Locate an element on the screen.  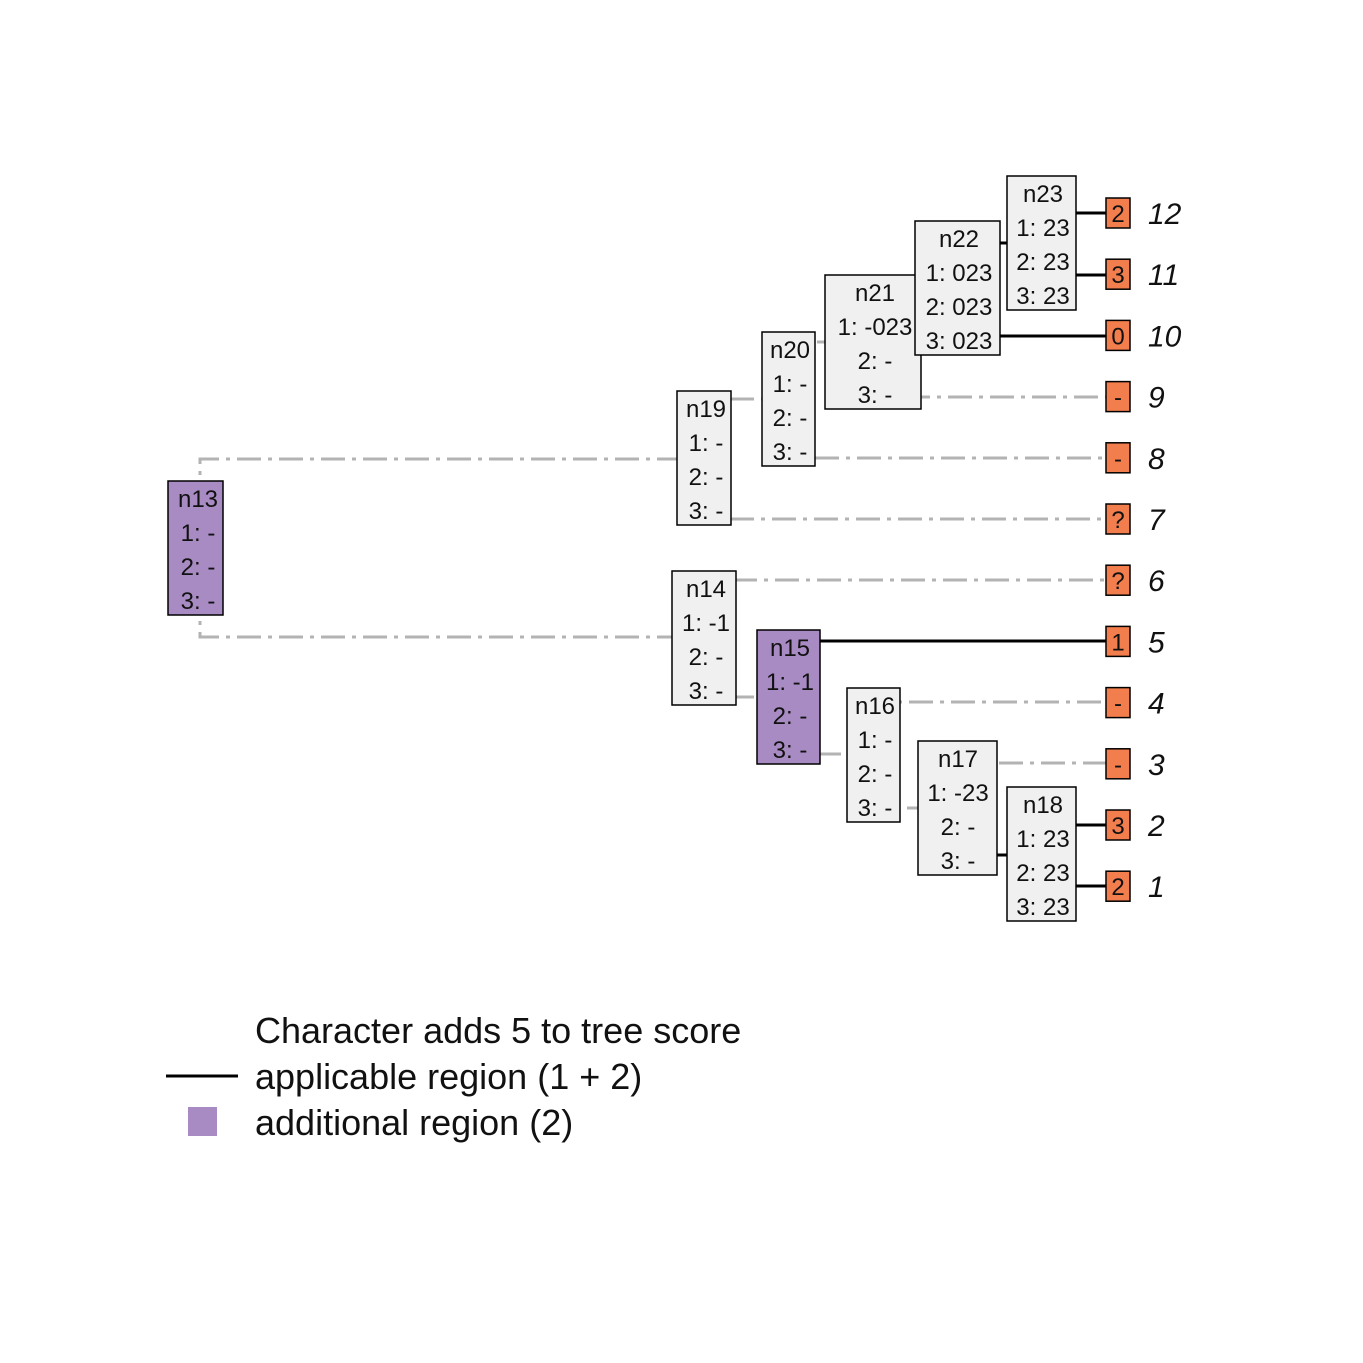
node-state1-n16: 1: - is located at coordinates (875, 740).